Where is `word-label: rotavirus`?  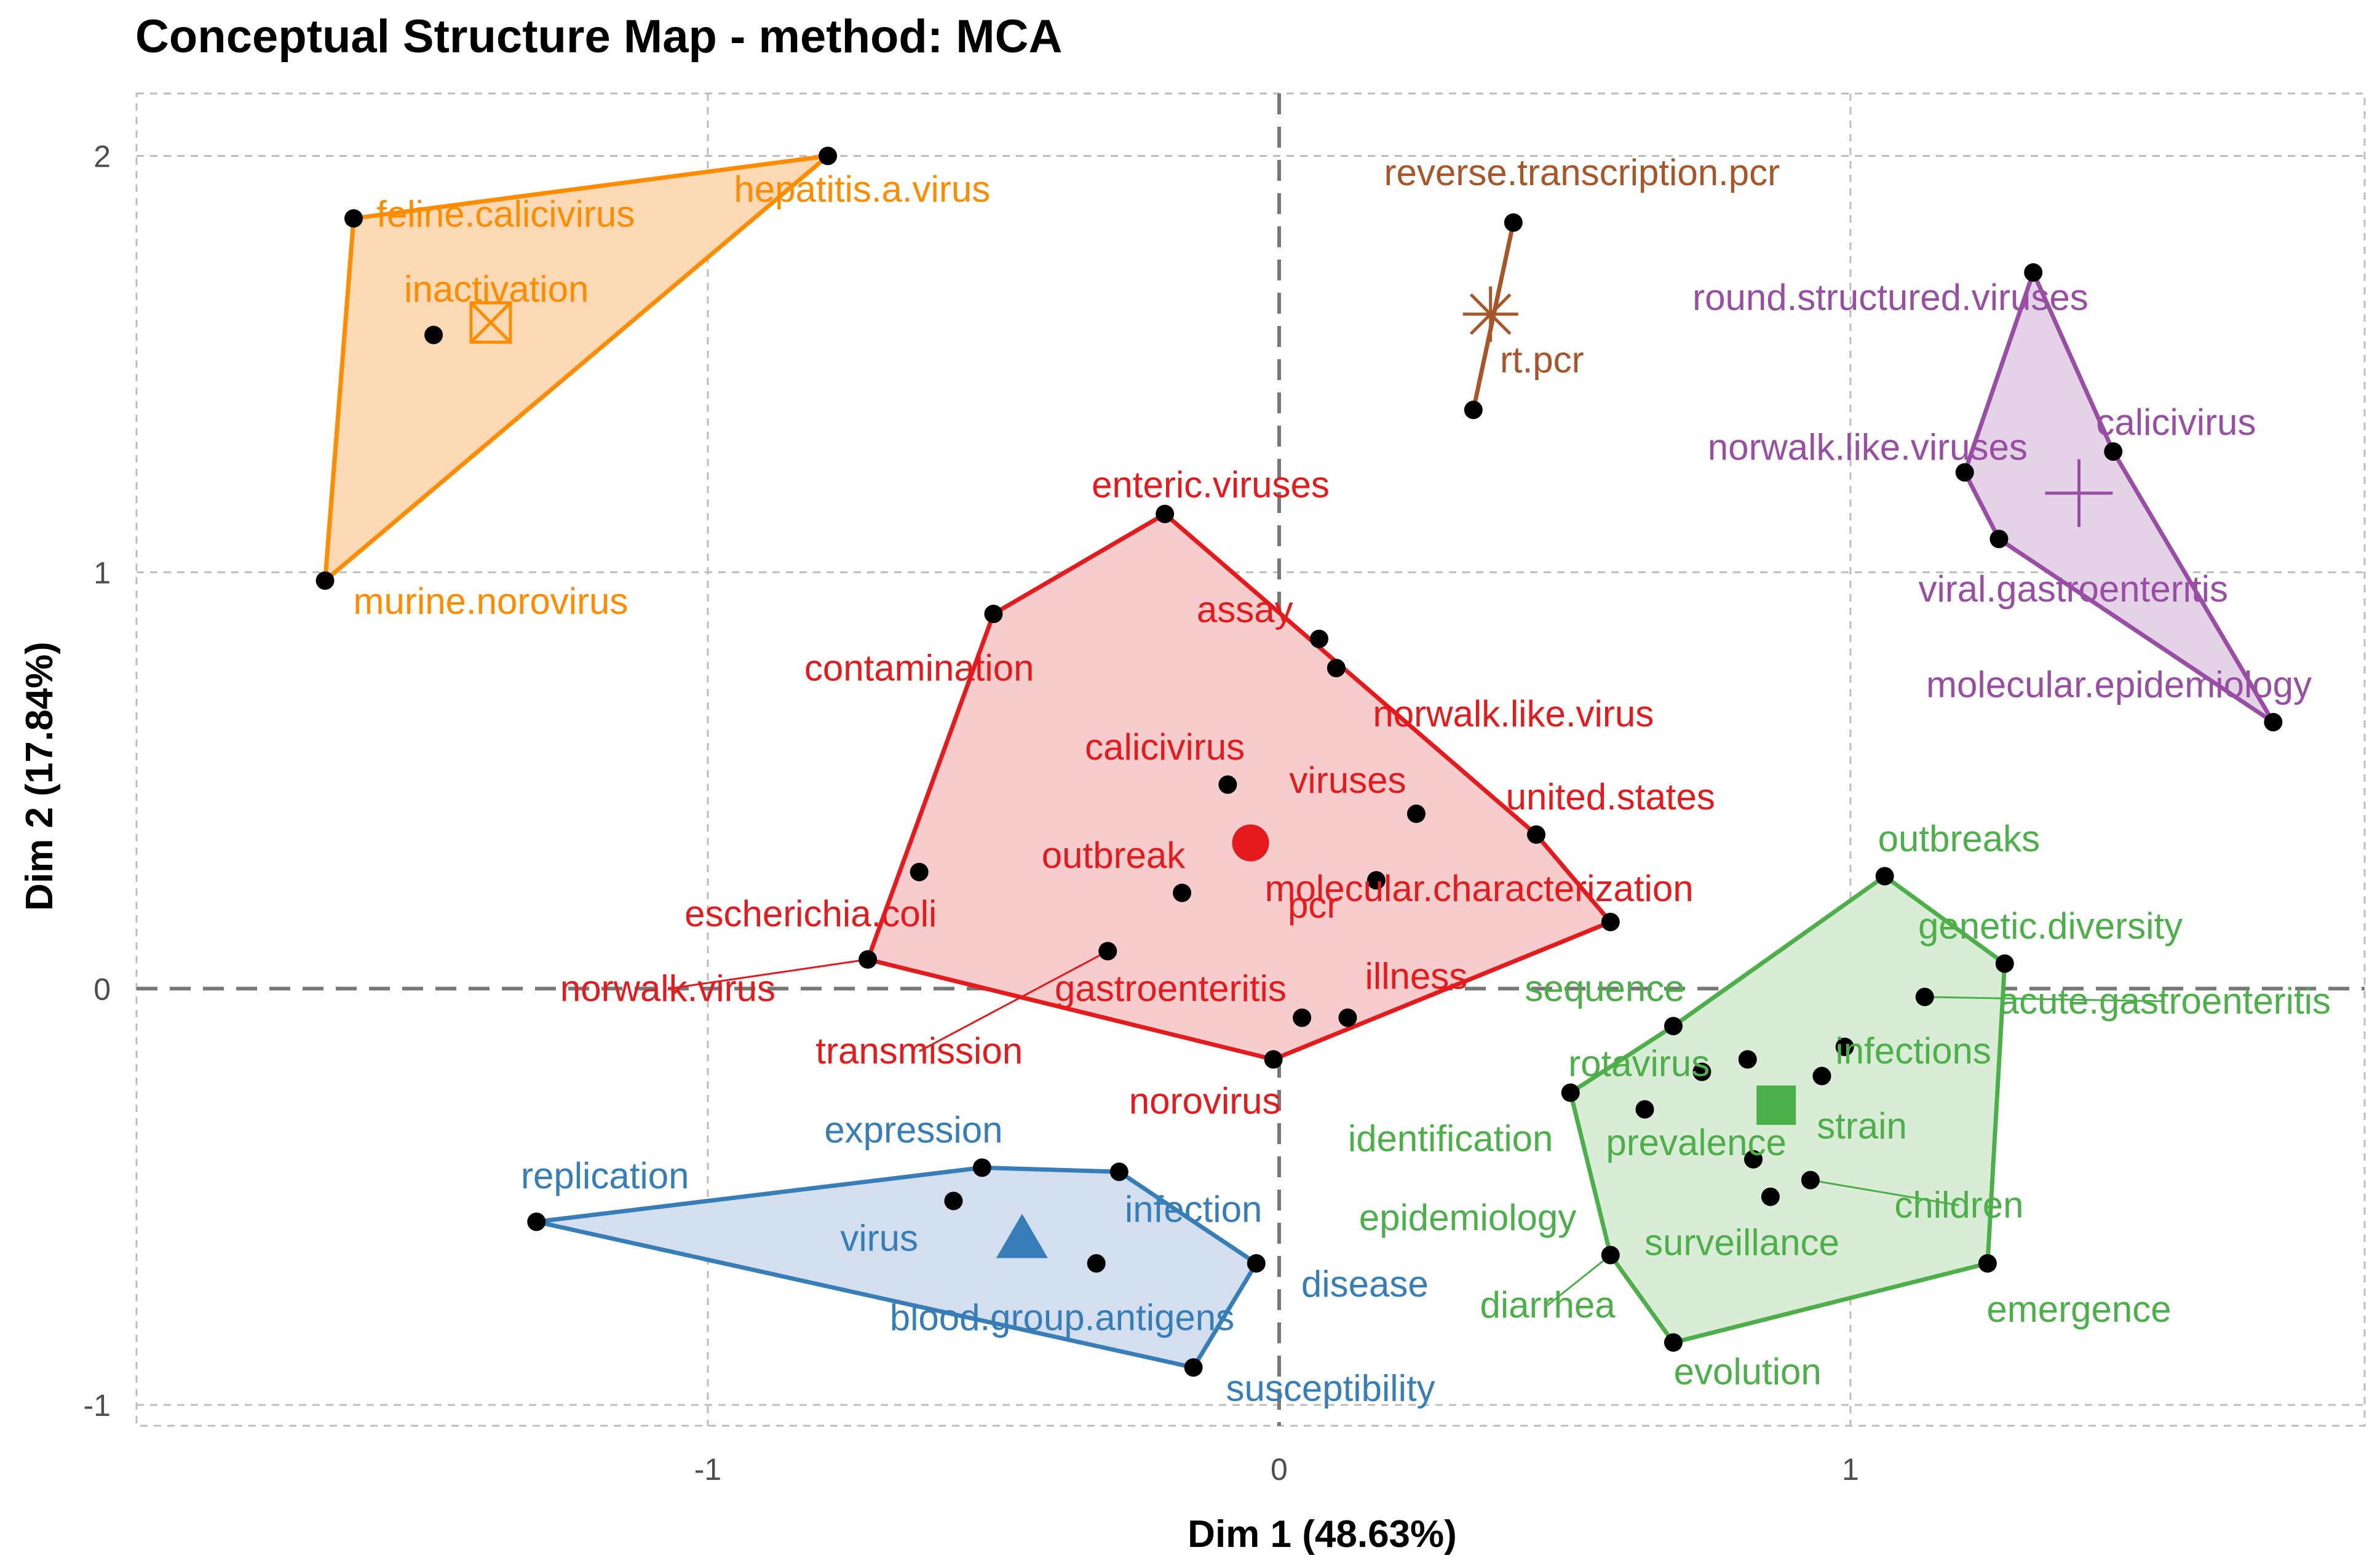
word-label: rotavirus is located at coordinates (1639, 1063).